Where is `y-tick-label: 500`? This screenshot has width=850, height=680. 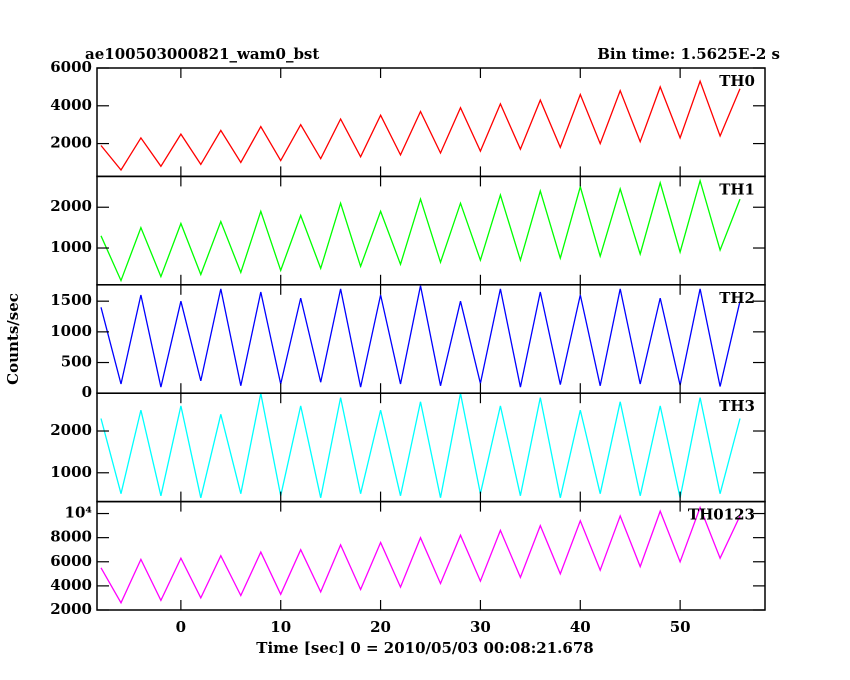 y-tick-label: 500 is located at coordinates (76, 362).